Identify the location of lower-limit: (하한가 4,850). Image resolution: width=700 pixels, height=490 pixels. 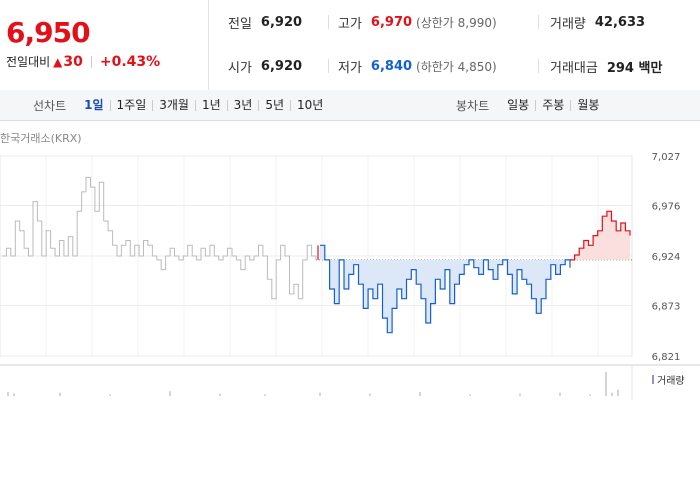
(456, 66).